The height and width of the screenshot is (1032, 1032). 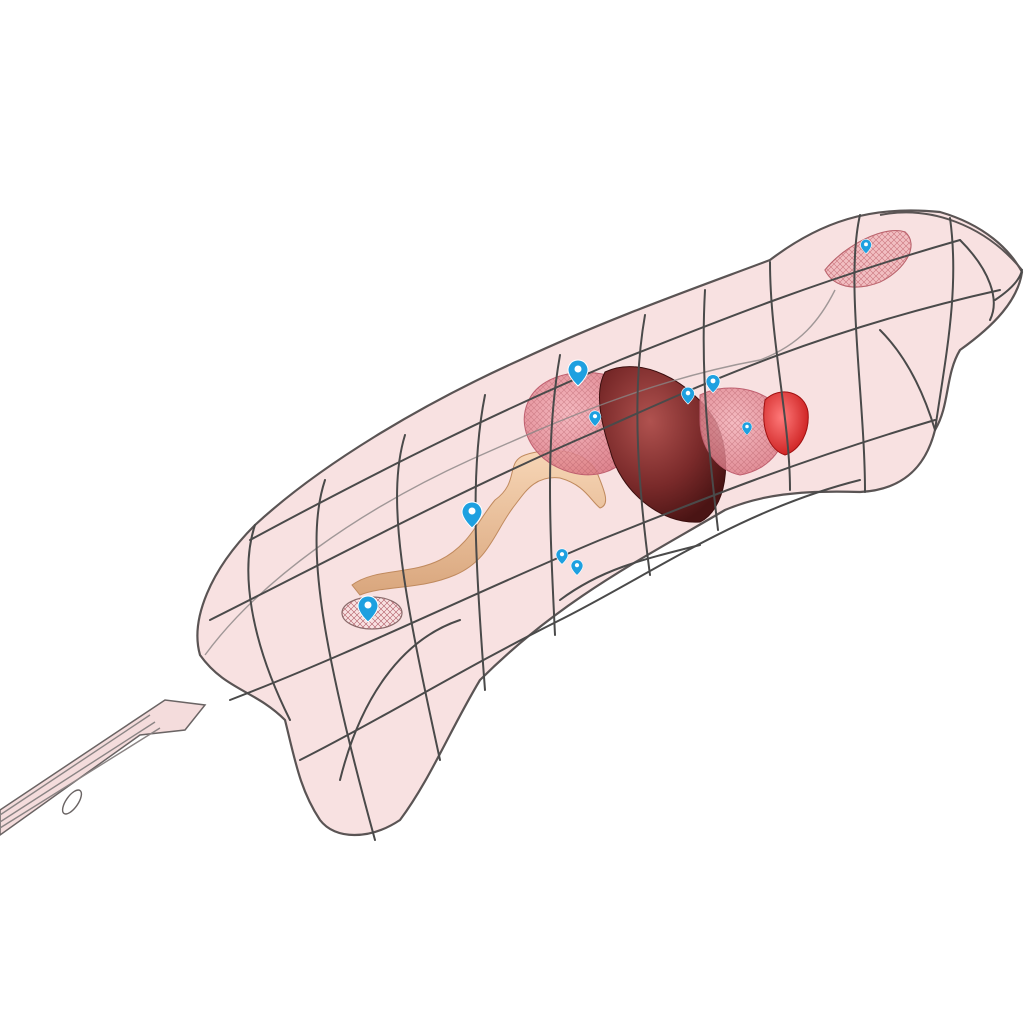 I want to click on intestine-mesh, so click(x=479, y=523).